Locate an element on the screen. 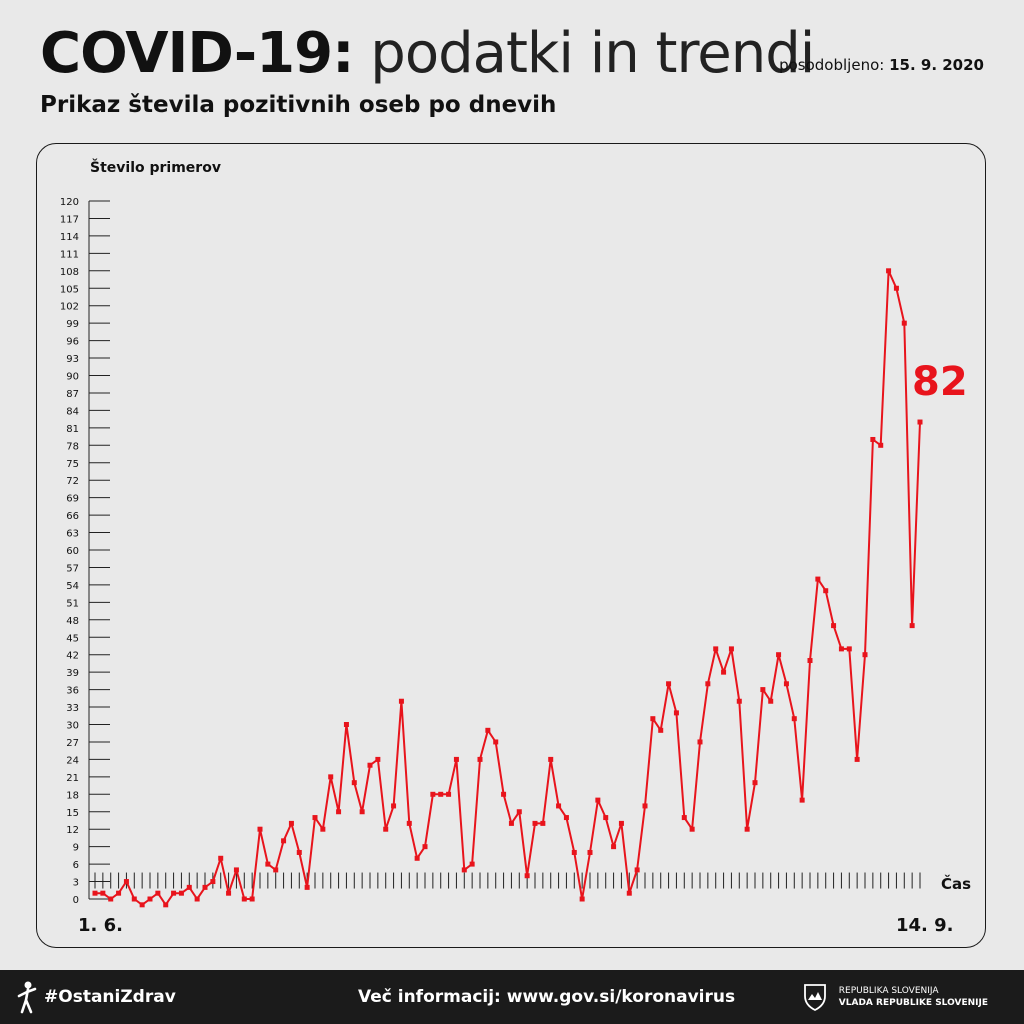 The height and width of the screenshot is (1024, 1024). y-tick-label: 33 is located at coordinates (72, 708).